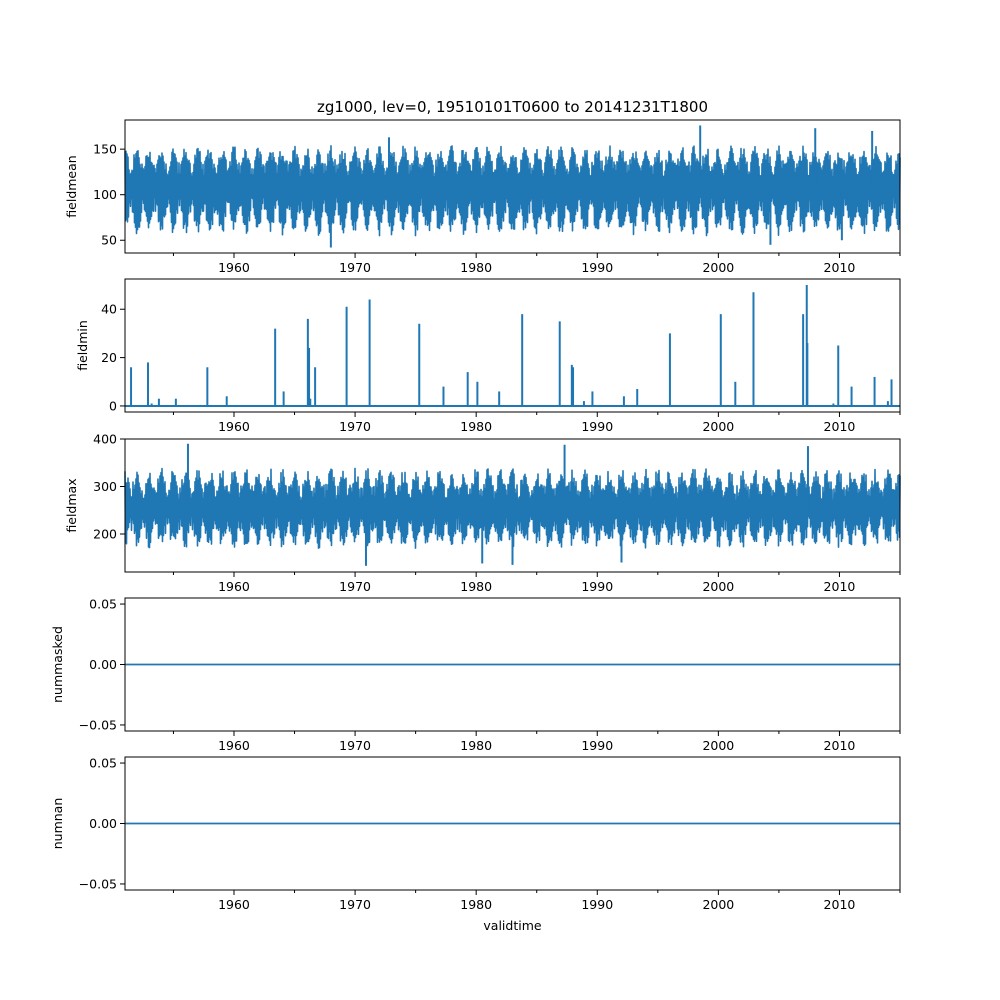  What do you see at coordinates (109, 309) in the screenshot?
I see `fieldmin-y-tick-label: 40` at bounding box center [109, 309].